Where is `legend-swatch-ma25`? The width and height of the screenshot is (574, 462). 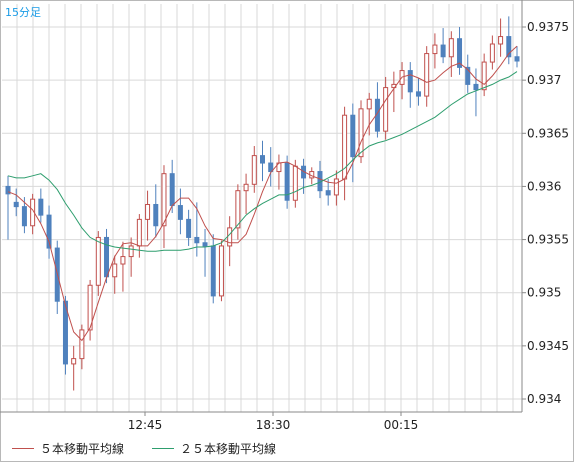
legend-swatch-ma25 is located at coordinates (163, 448).